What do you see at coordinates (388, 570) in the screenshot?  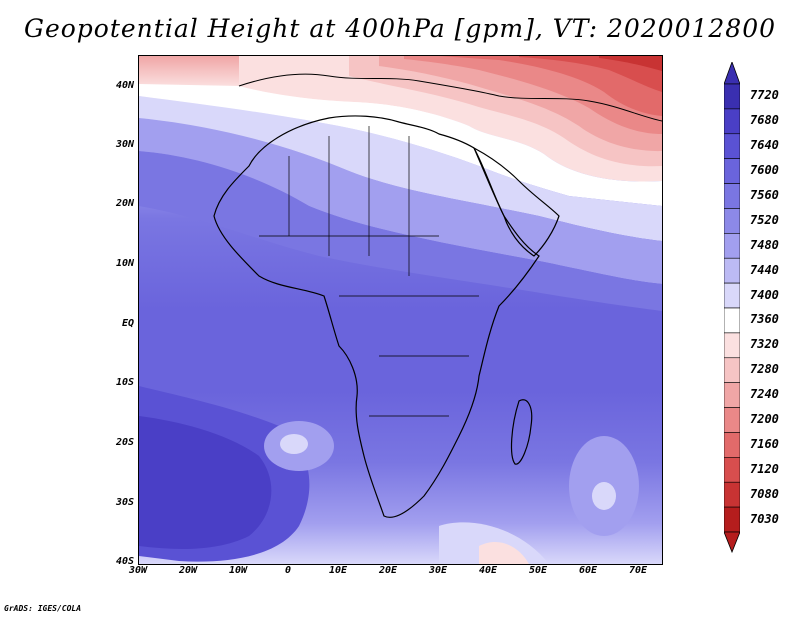 I see `lon-label-20e: 20E` at bounding box center [388, 570].